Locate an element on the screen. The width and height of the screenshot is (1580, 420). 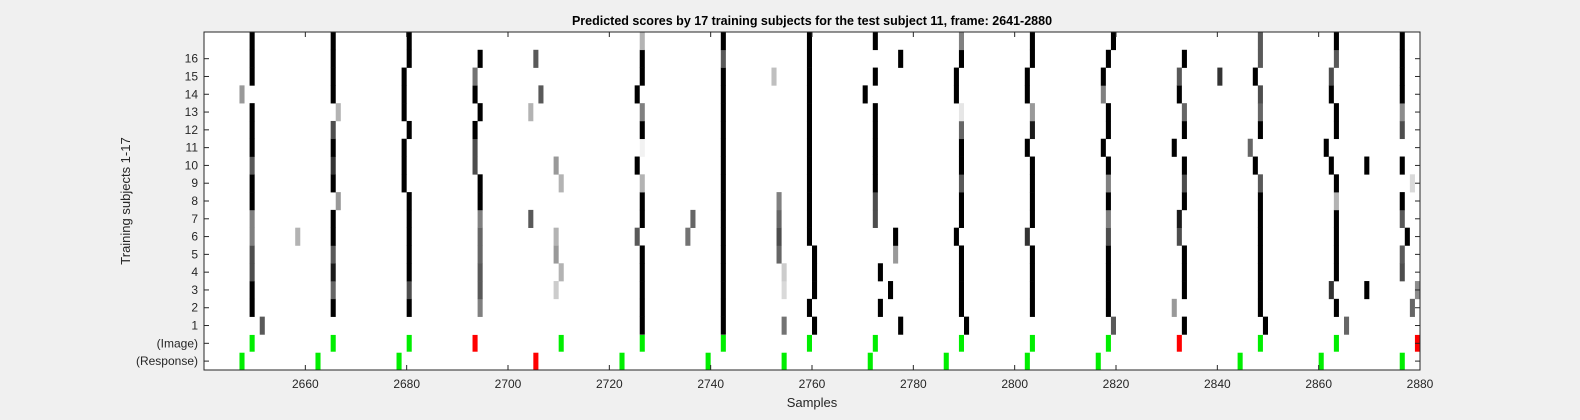
x-tick-label: 2680 is located at coordinates (406, 384).